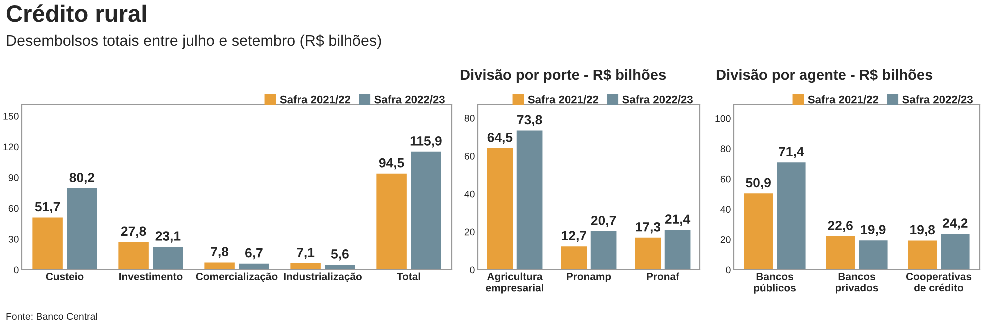  I want to click on x-tick-label: Pronamp, so click(589, 277).